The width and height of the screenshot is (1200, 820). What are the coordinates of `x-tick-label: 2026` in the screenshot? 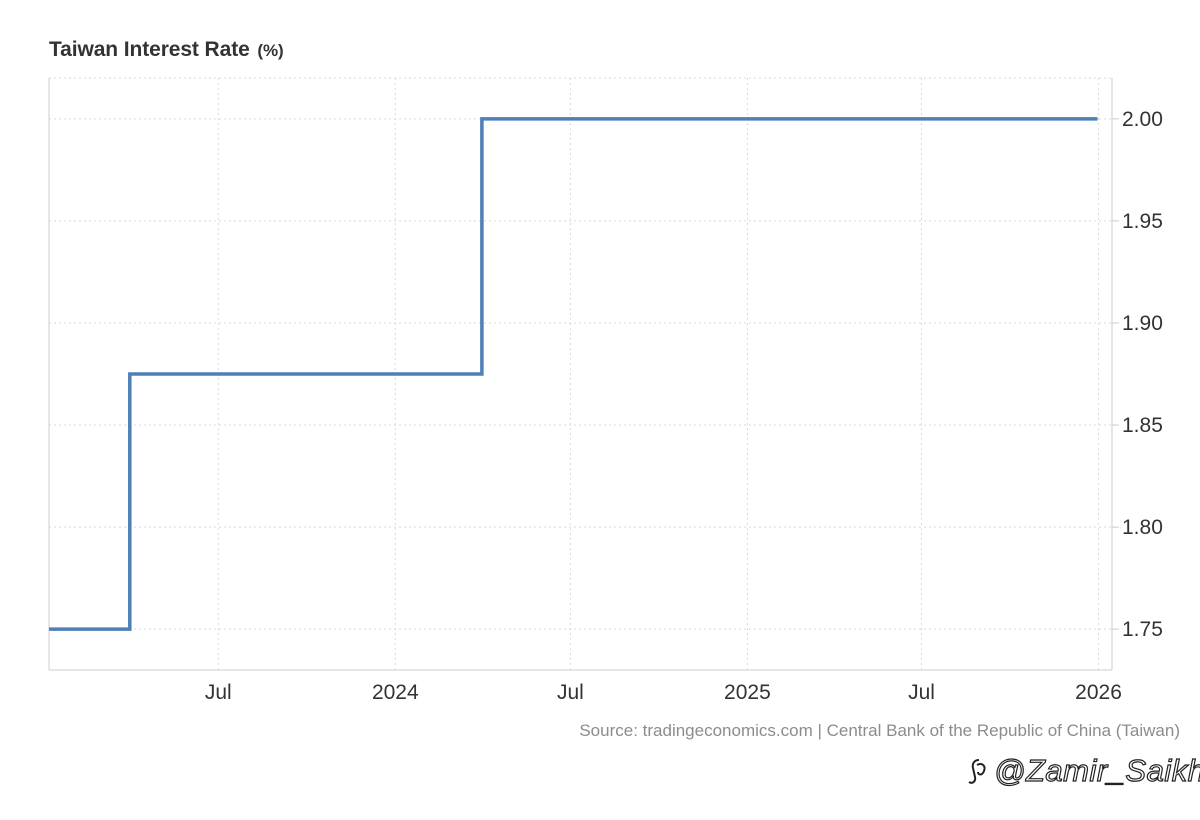 It's located at (1098, 692).